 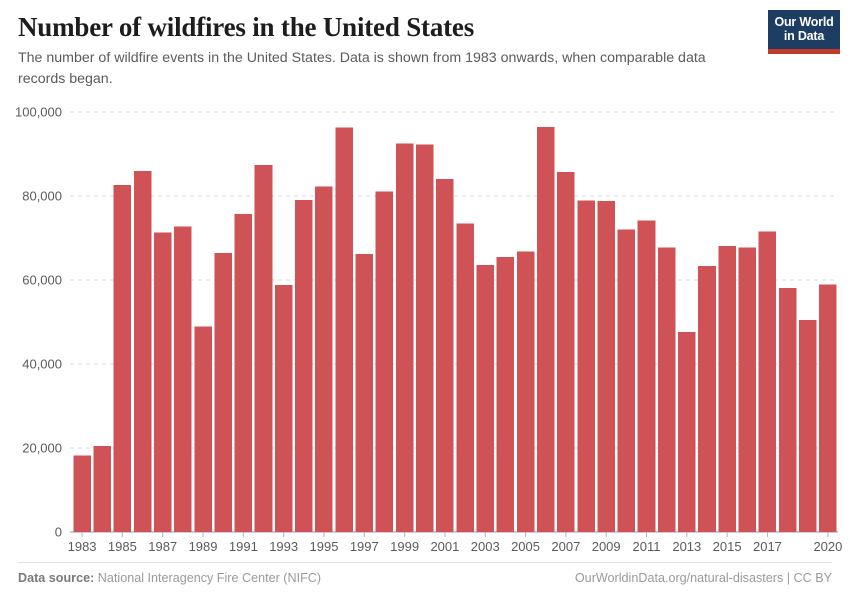 I want to click on bar-2005, so click(x=525, y=391).